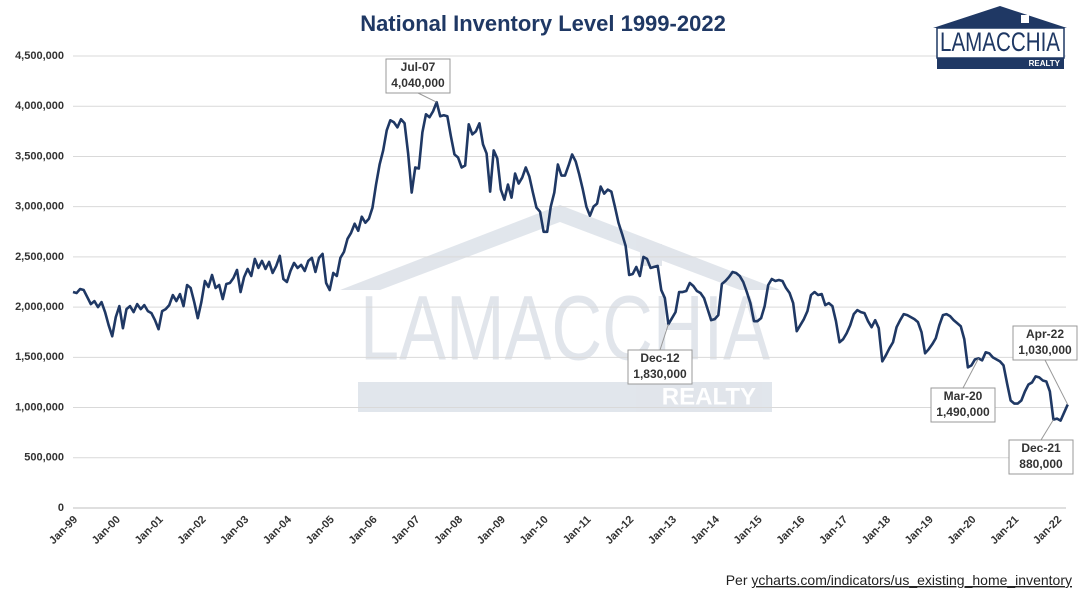 Image resolution: width=1080 pixels, height=601 pixels. Describe the element at coordinates (709, 396) in the screenshot. I see `watermark-sub: REALTY` at that location.